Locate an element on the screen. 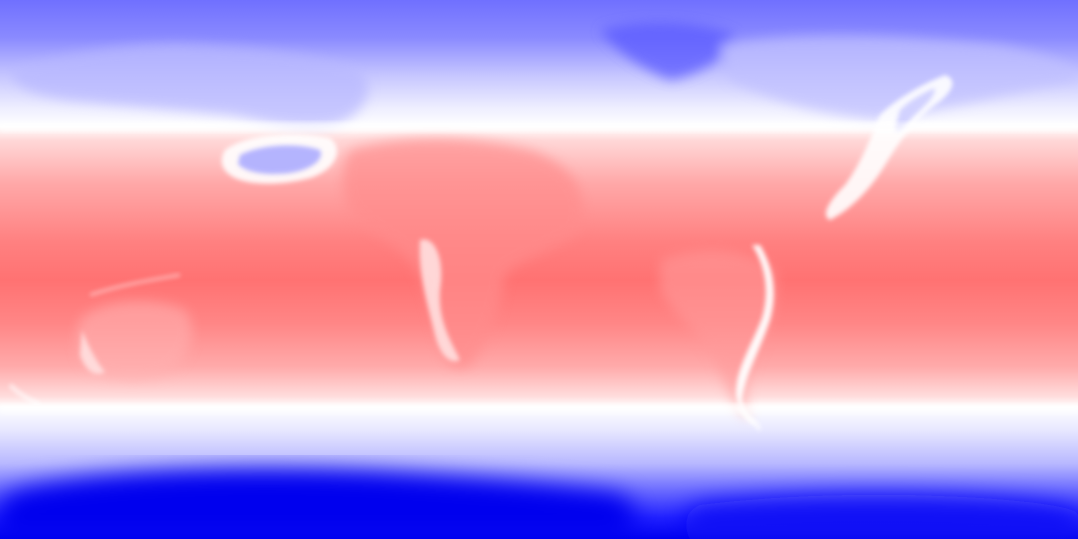 The width and height of the screenshot is (1078, 539). east-africa-highlands is located at coordinates (439, 300).